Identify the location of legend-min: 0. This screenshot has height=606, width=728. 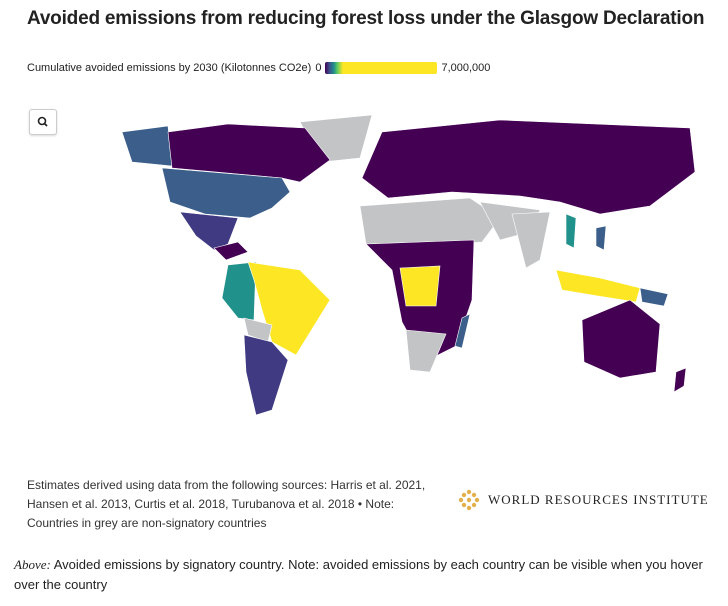
(318, 68).